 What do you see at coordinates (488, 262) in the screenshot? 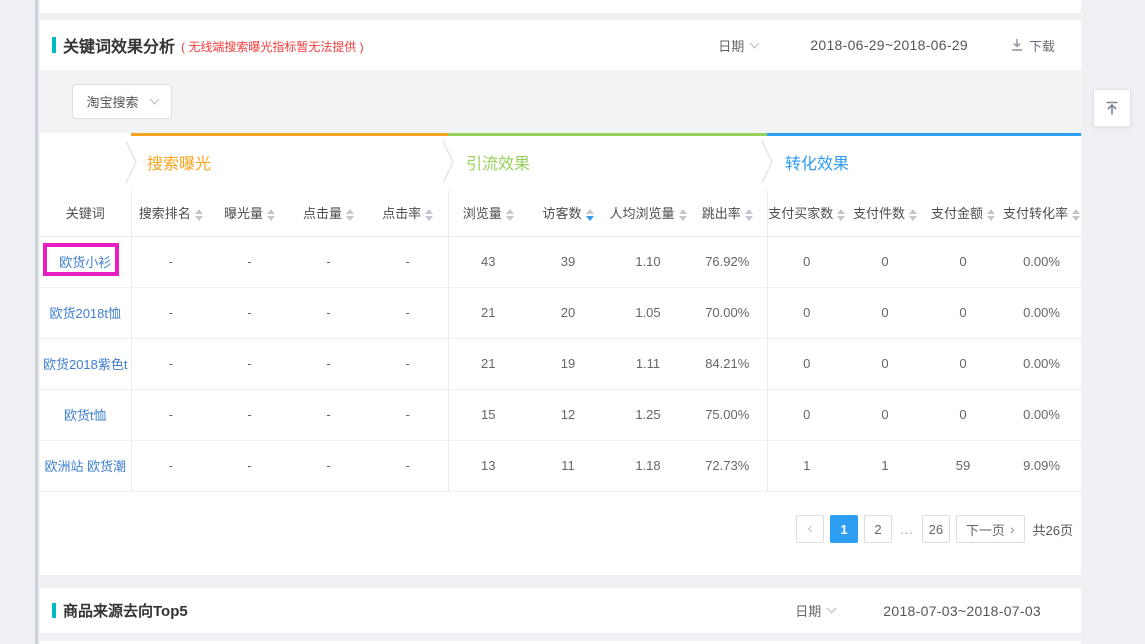
I see `table-cell: 43` at bounding box center [488, 262].